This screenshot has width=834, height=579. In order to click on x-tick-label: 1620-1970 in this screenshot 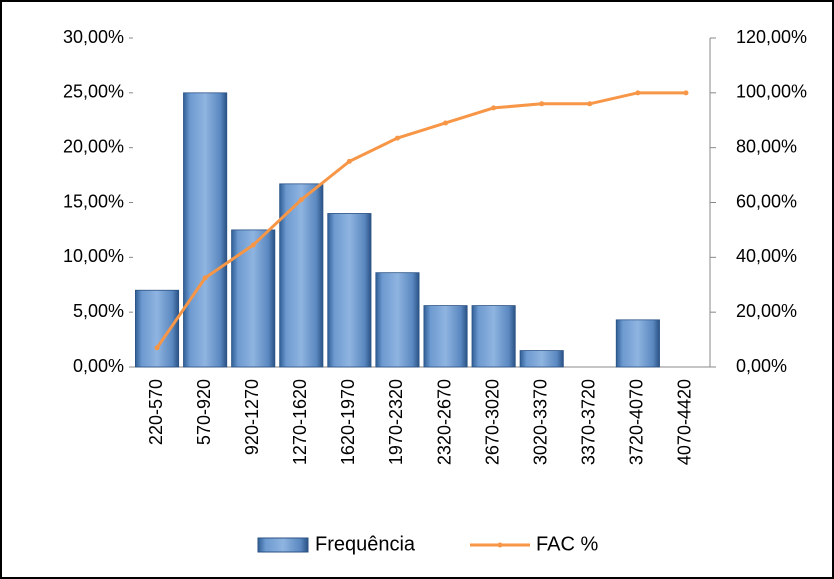, I will do `click(348, 422)`.